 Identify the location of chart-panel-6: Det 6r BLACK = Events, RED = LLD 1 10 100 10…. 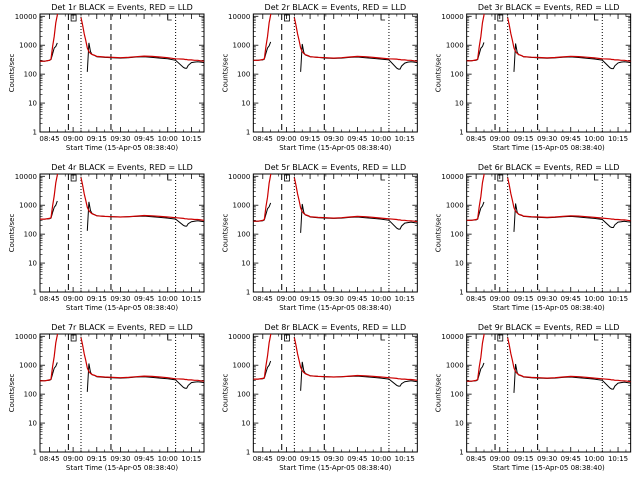
(533, 237).